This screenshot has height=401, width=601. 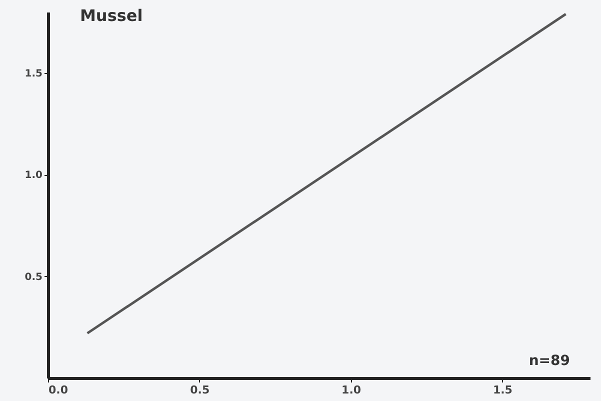 What do you see at coordinates (502, 390) in the screenshot?
I see `x-tick-label: 1.5` at bounding box center [502, 390].